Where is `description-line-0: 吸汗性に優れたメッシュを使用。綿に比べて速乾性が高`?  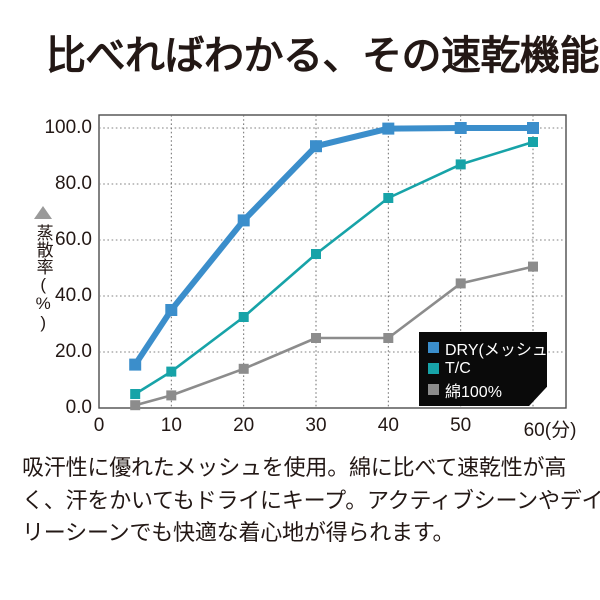 description-line-0: 吸汗性に優れたメッシュを使用。綿に比べて速乾性が高 is located at coordinates (294, 467).